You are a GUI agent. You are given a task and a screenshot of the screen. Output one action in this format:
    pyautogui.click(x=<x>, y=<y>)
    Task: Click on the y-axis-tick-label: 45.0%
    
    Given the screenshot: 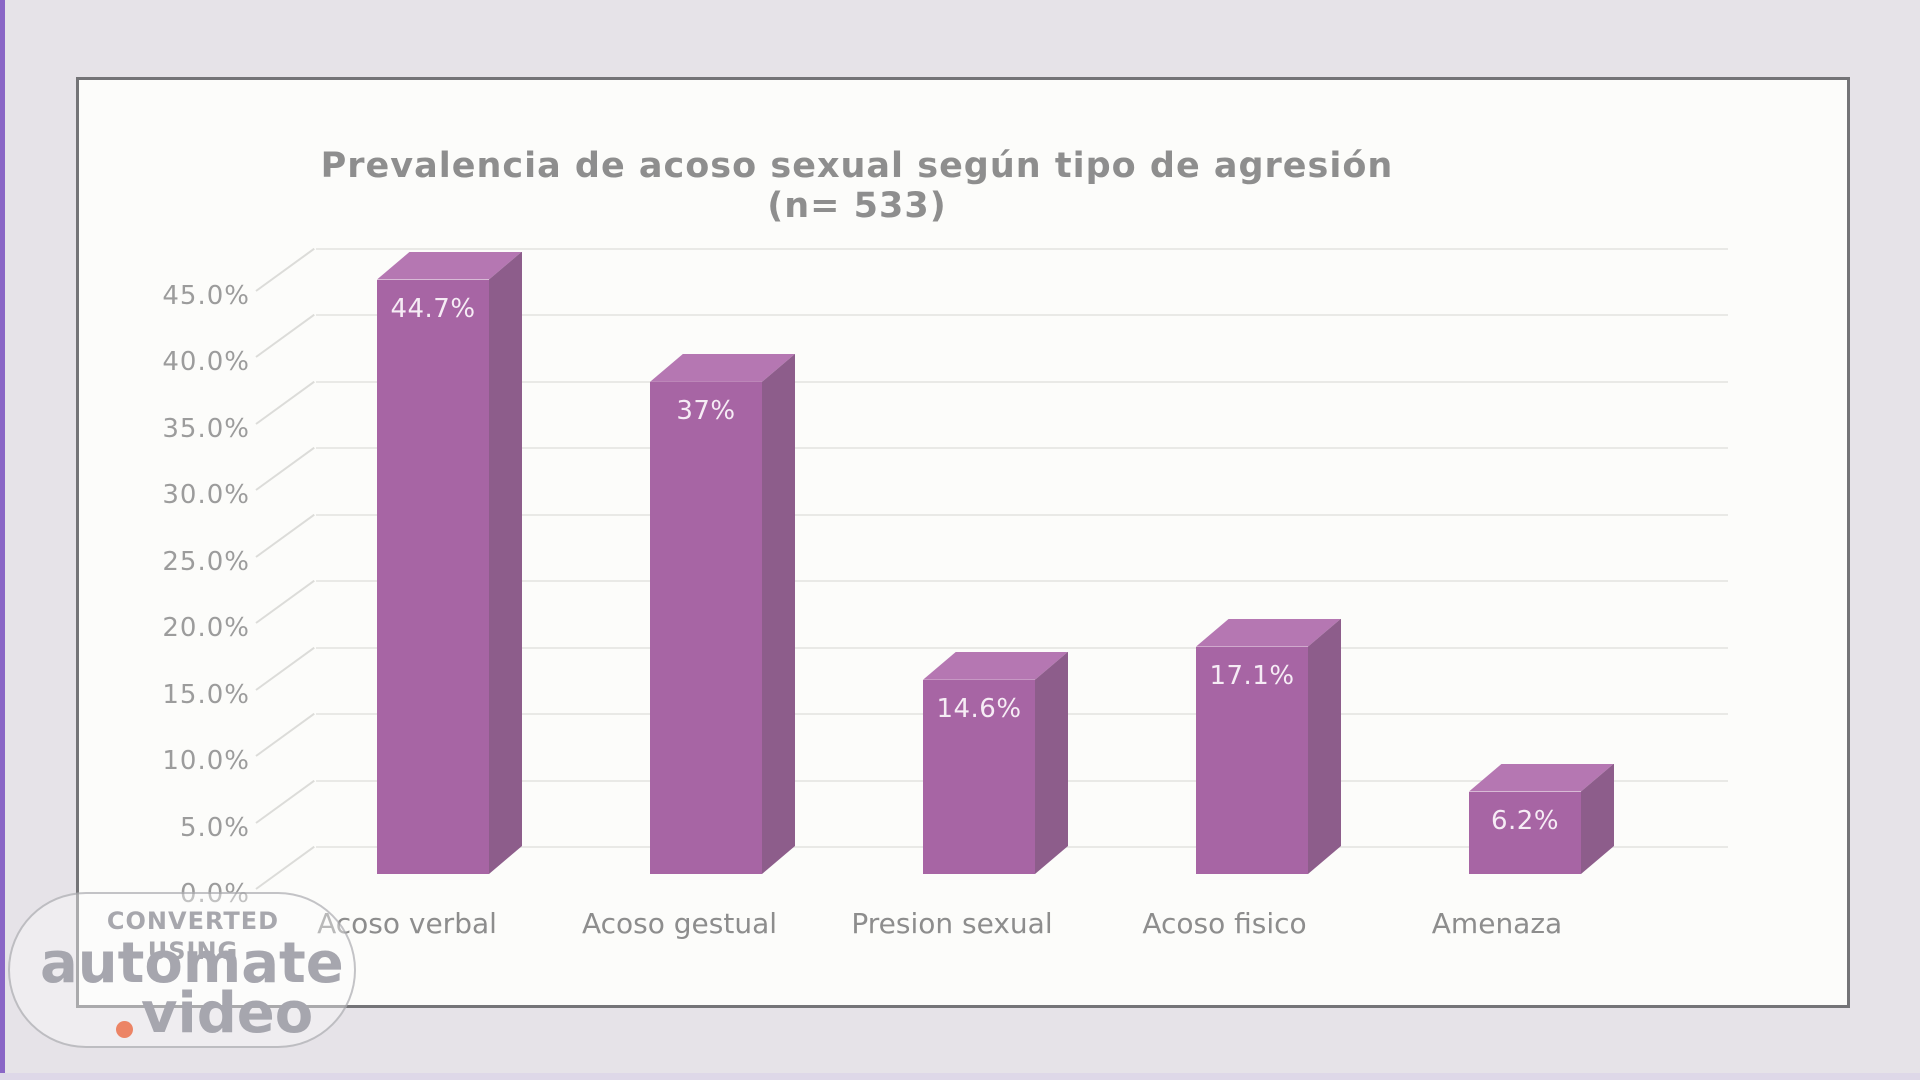 What is the action you would take?
    pyautogui.click(x=206, y=295)
    